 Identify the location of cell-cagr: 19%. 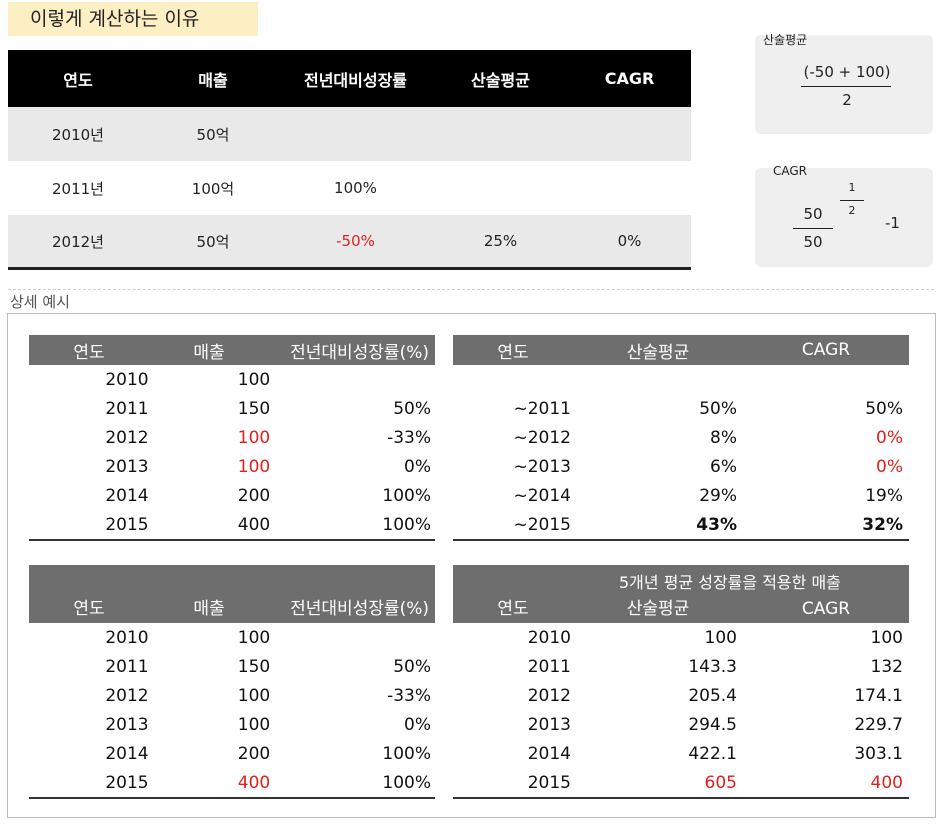
(884, 495).